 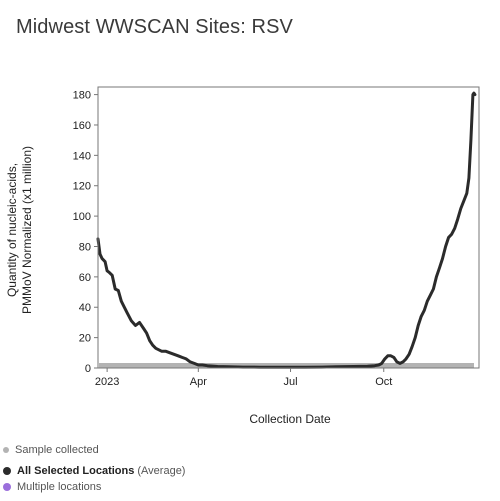 I want to click on legend-selected-label: All Selected Locations, so click(x=76, y=471).